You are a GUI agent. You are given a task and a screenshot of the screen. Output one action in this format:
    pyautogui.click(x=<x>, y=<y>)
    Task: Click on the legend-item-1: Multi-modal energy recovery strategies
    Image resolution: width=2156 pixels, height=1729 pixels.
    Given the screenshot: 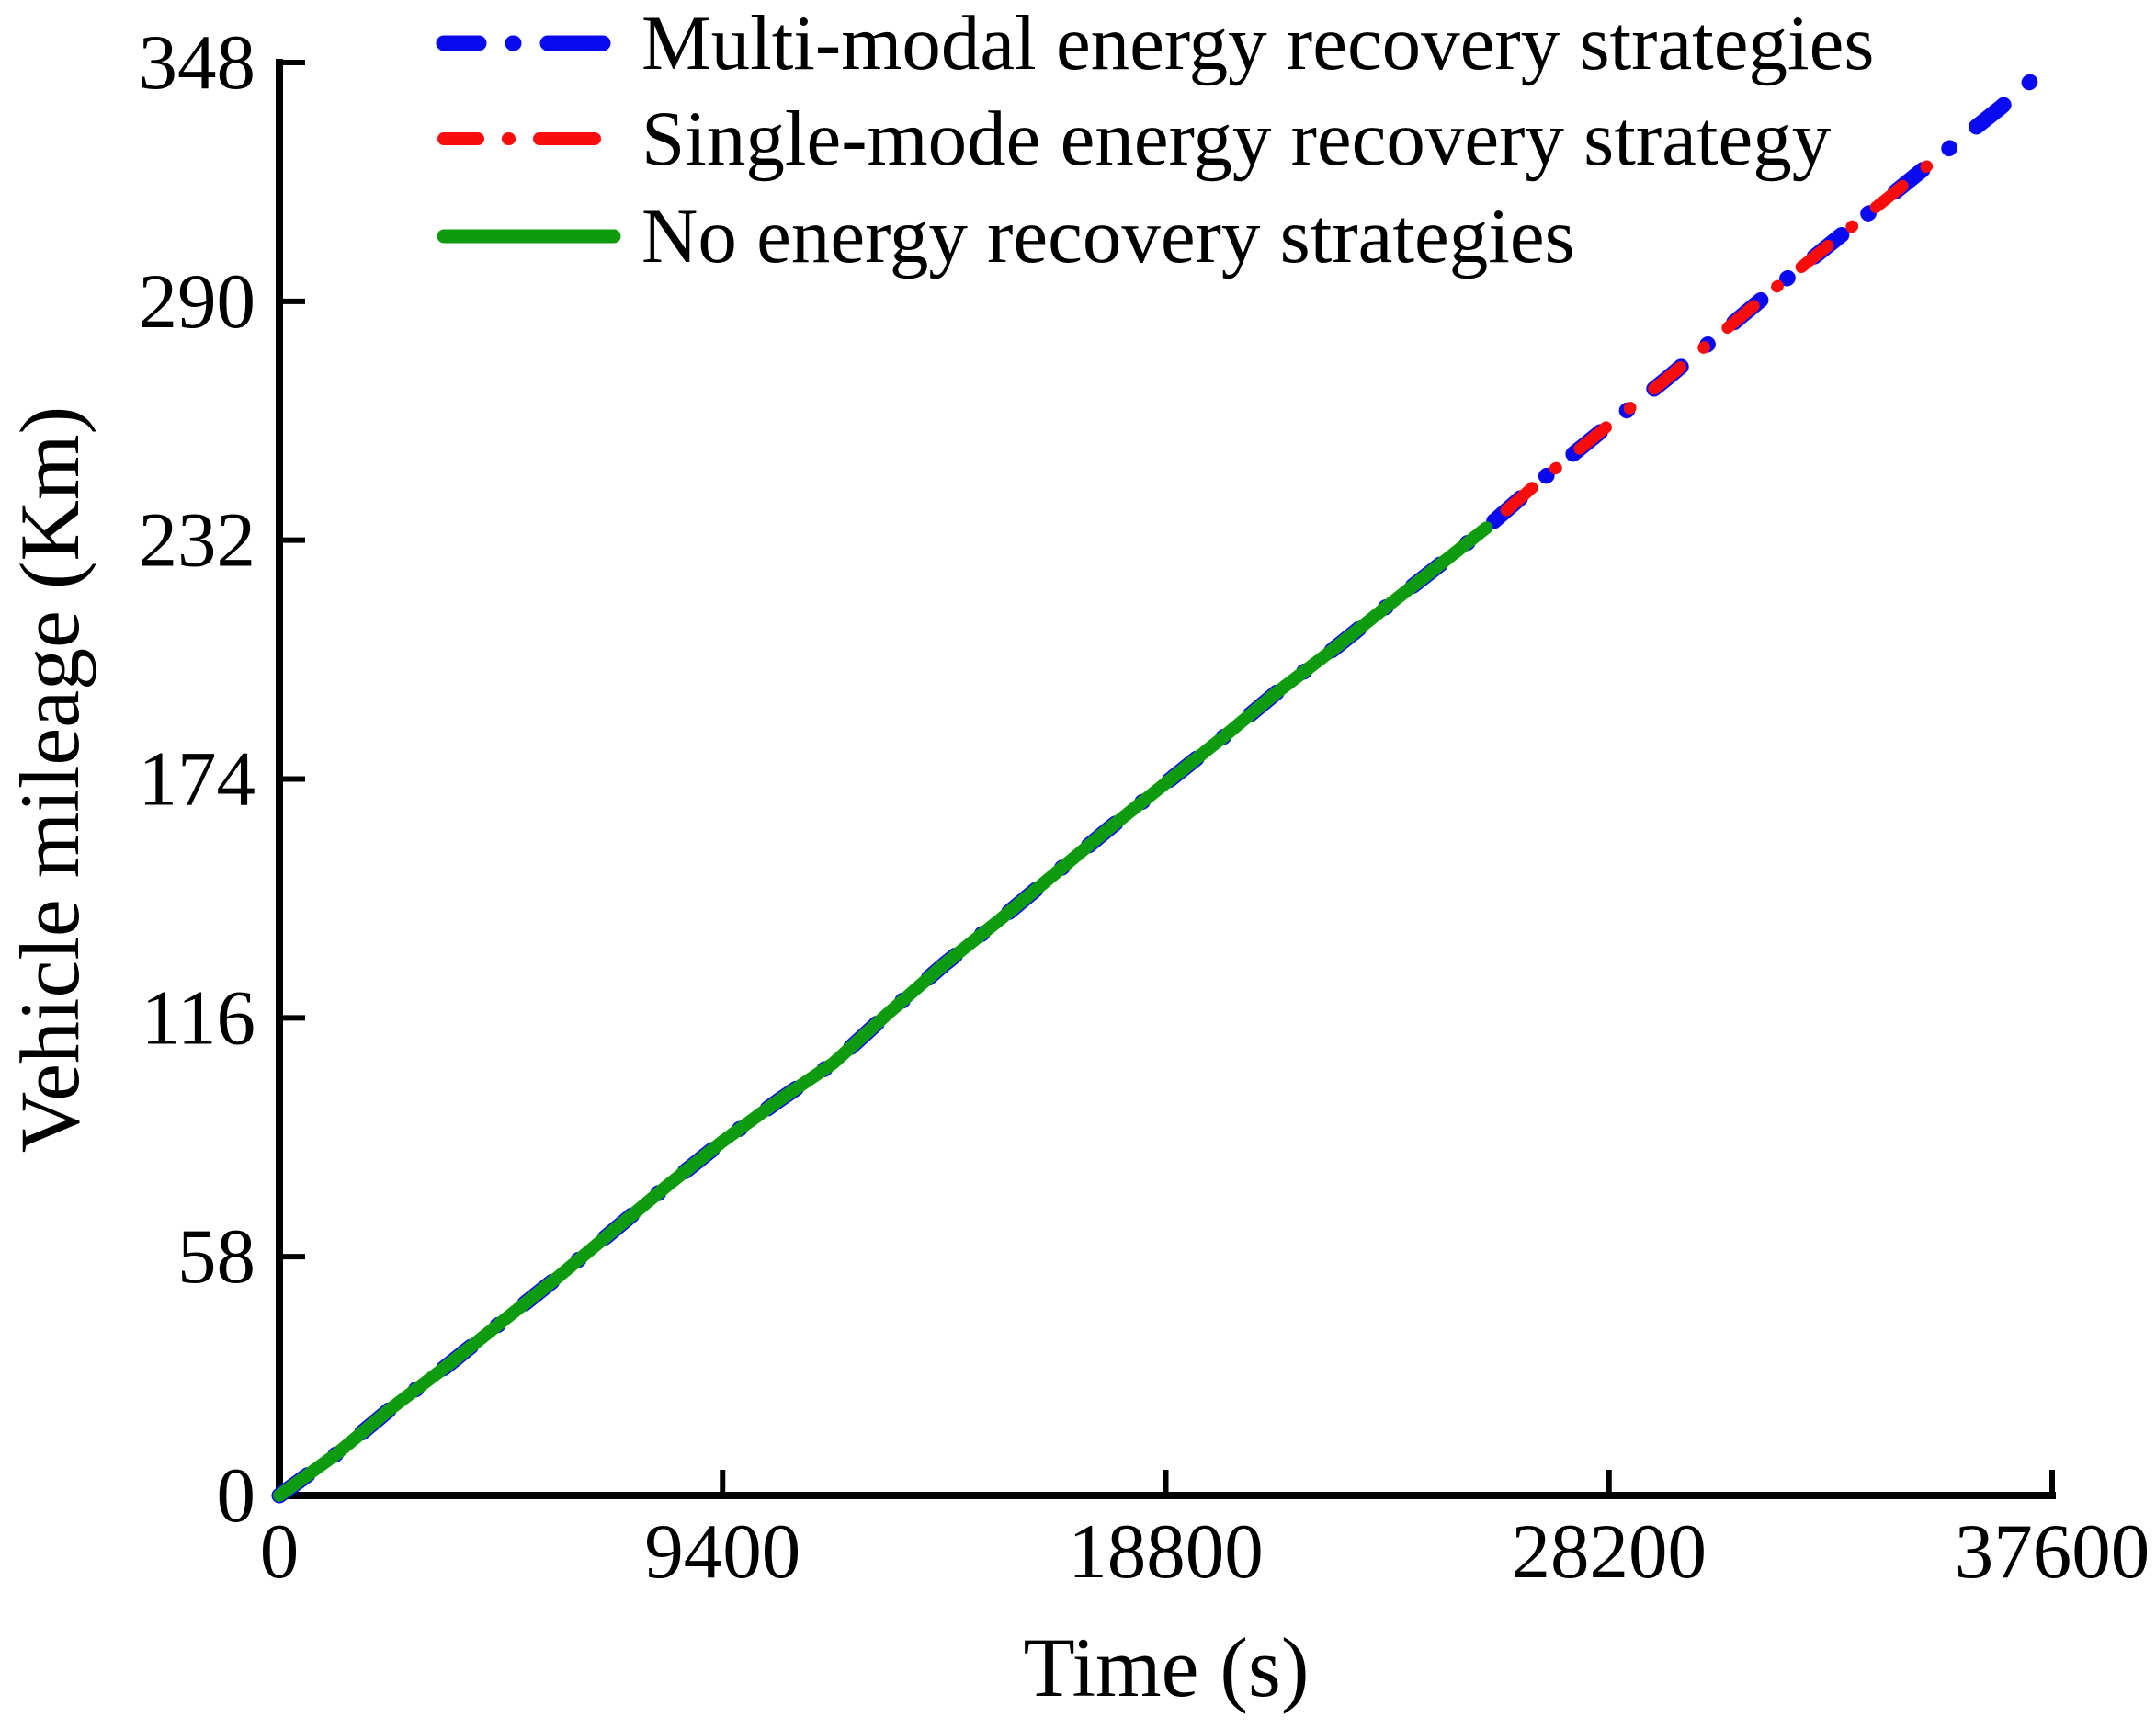 What is the action you would take?
    pyautogui.click(x=1155, y=43)
    